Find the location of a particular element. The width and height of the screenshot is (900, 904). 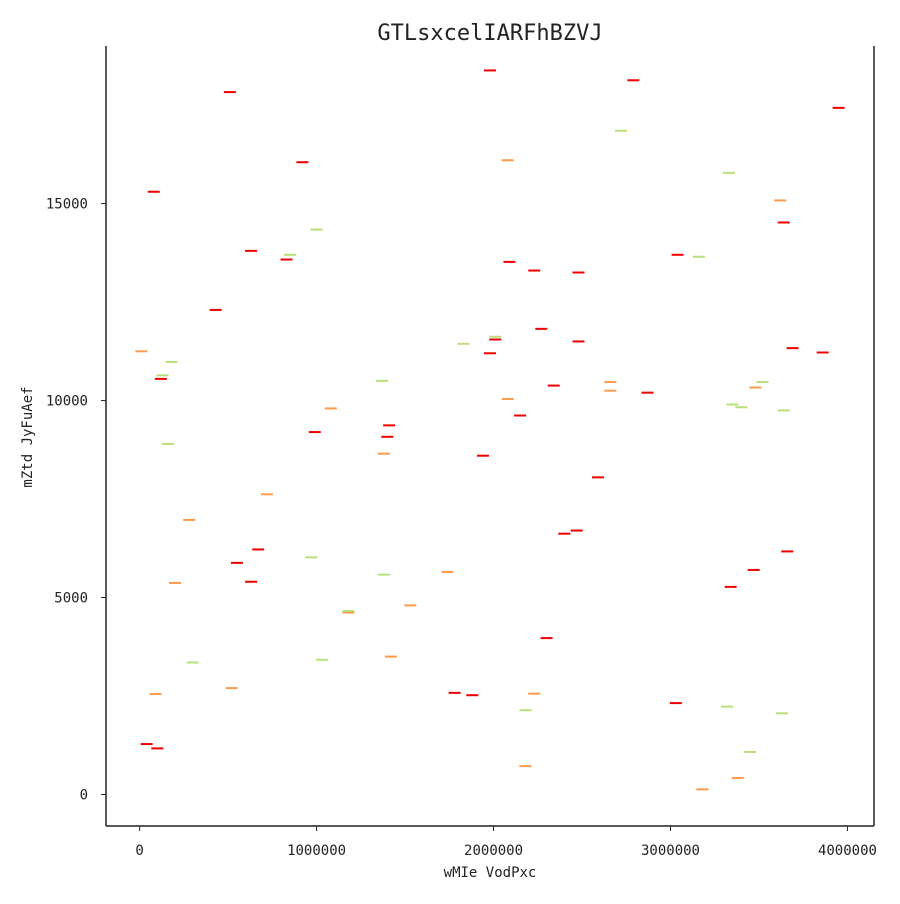

y-axis-label: mZtd JyFuAef is located at coordinates (28, 436).